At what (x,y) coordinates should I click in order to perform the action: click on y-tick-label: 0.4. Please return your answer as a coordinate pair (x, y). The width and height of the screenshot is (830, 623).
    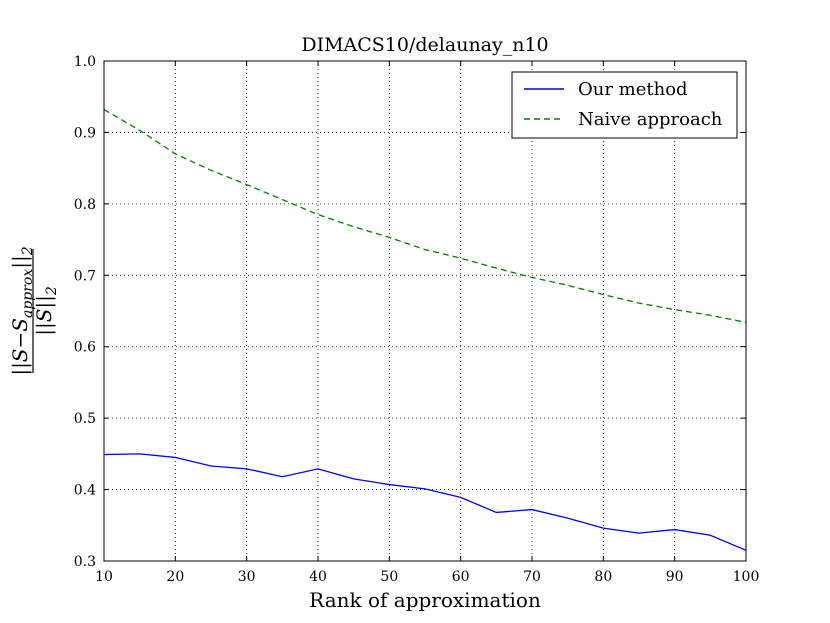
    Looking at the image, I should click on (85, 491).